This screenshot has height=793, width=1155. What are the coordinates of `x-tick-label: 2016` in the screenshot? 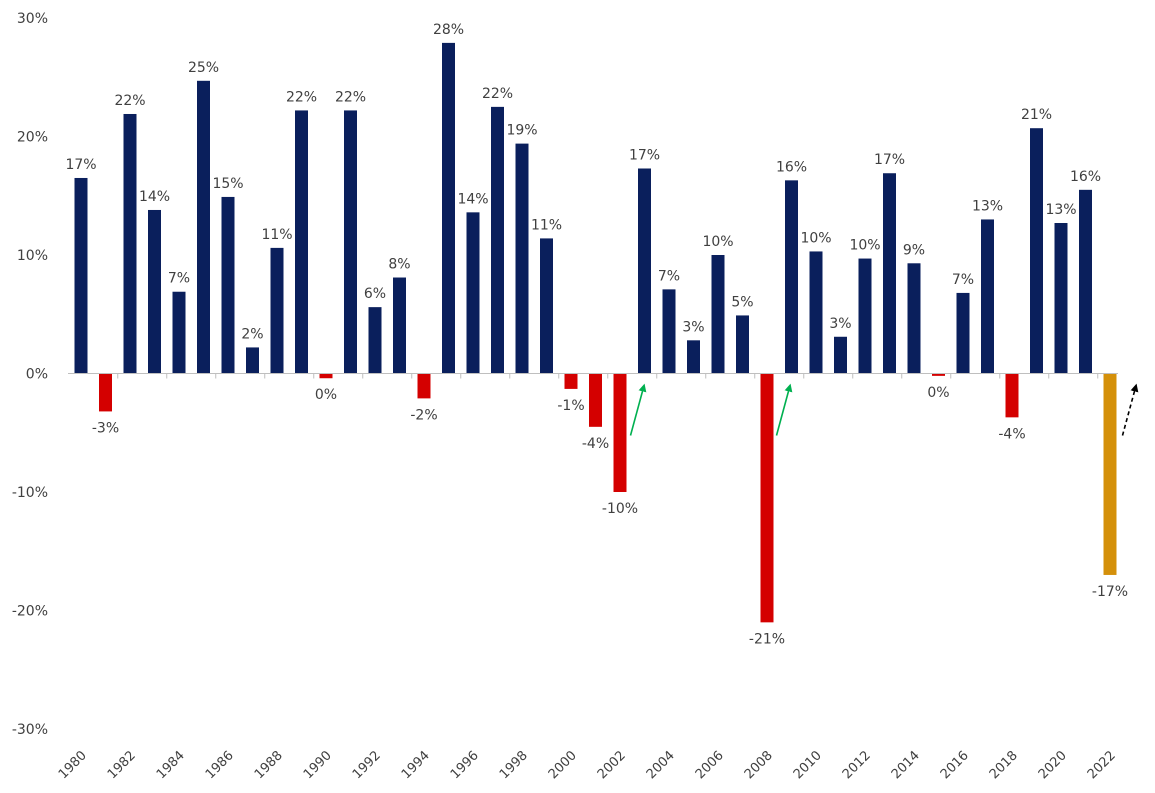 It's located at (955, 765).